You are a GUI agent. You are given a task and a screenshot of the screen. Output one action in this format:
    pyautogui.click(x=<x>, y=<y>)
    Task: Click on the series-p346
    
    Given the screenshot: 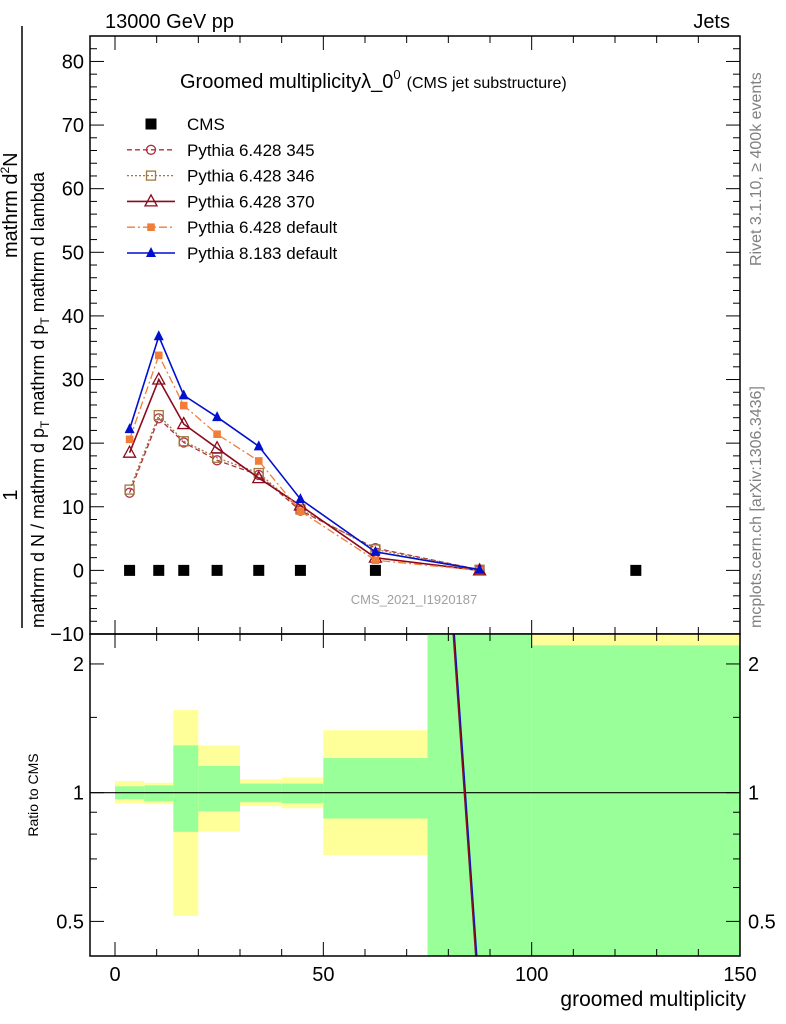 What is the action you would take?
    pyautogui.click(x=304, y=492)
    